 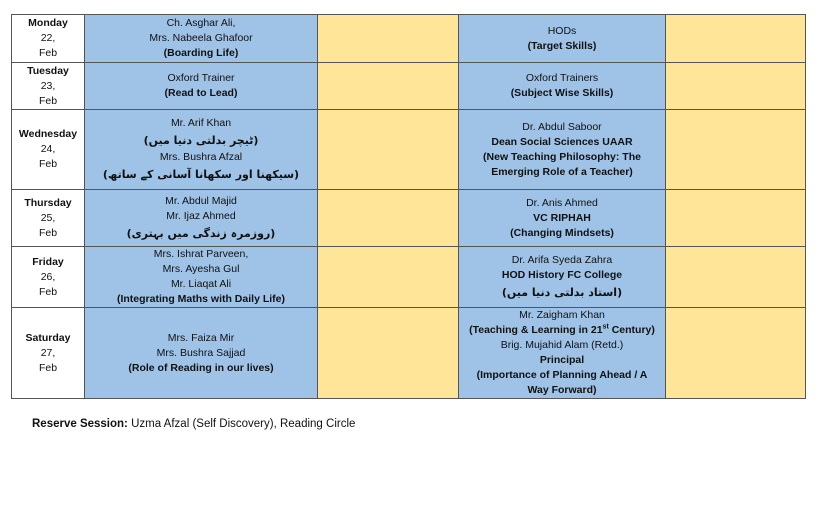 What do you see at coordinates (201, 78) in the screenshot?
I see `line-text: Oxford Trainer` at bounding box center [201, 78].